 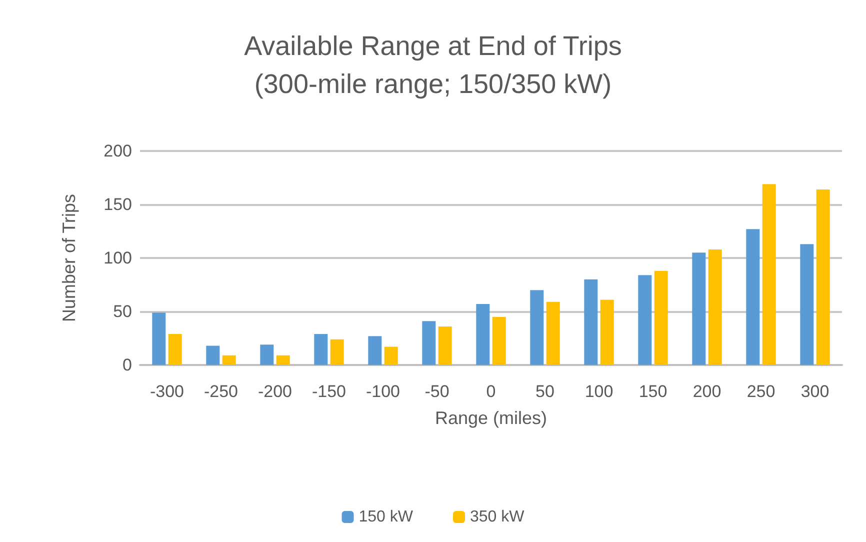 What do you see at coordinates (167, 391) in the screenshot?
I see `x-tick-label: -300` at bounding box center [167, 391].